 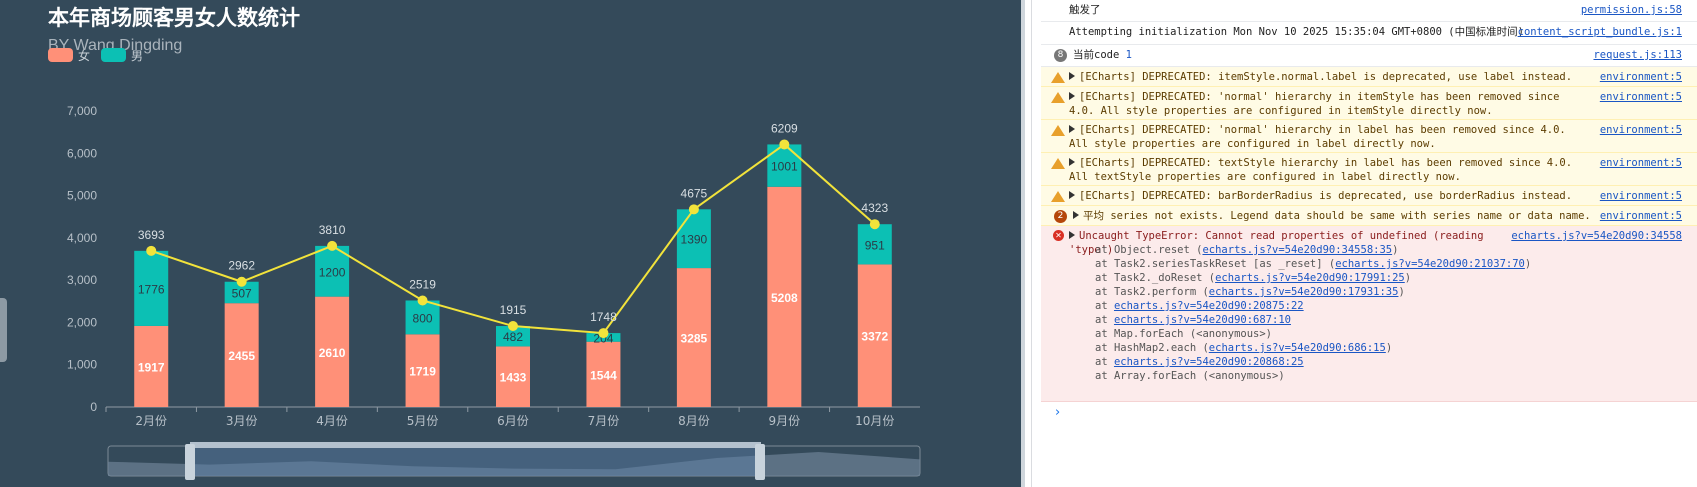 What do you see at coordinates (784, 167) in the screenshot?
I see `bar-label-male: 1001` at bounding box center [784, 167].